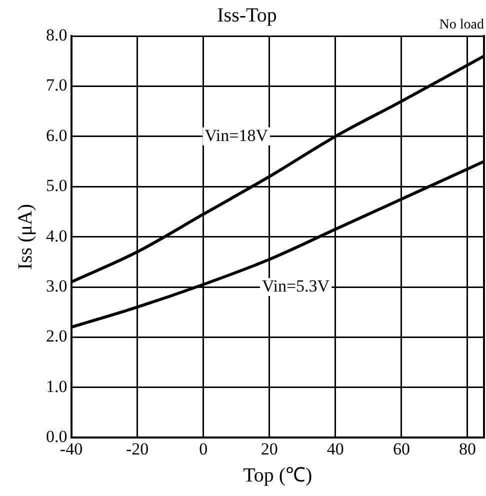 This screenshot has width=486, height=496. Describe the element at coordinates (296, 286) in the screenshot. I see `series-label: Vin=5.3V` at that location.